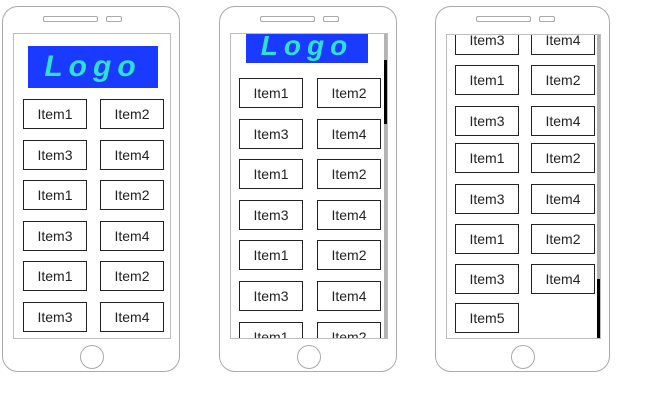  Describe the element at coordinates (55, 317) in the screenshot. I see `phone-1-item-11: Item3` at that location.